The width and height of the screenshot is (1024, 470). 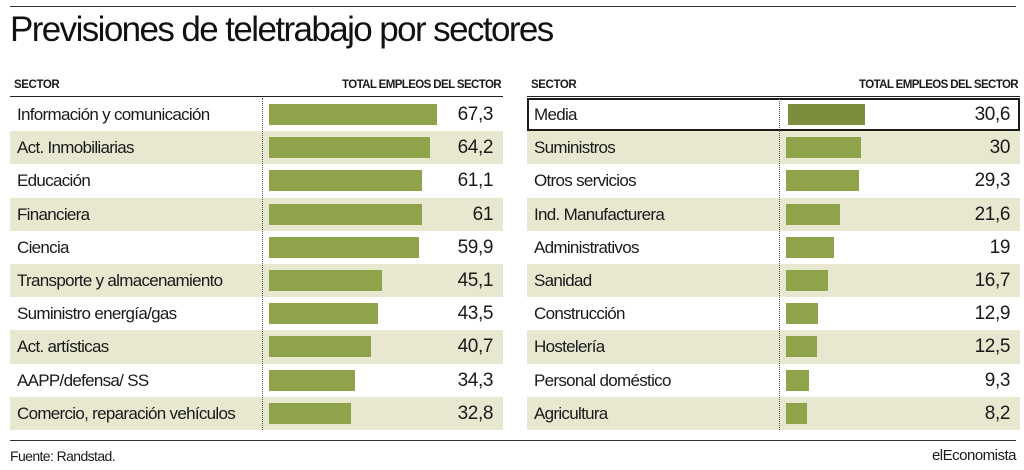 I want to click on sector-label: Construcción, so click(x=580, y=314).